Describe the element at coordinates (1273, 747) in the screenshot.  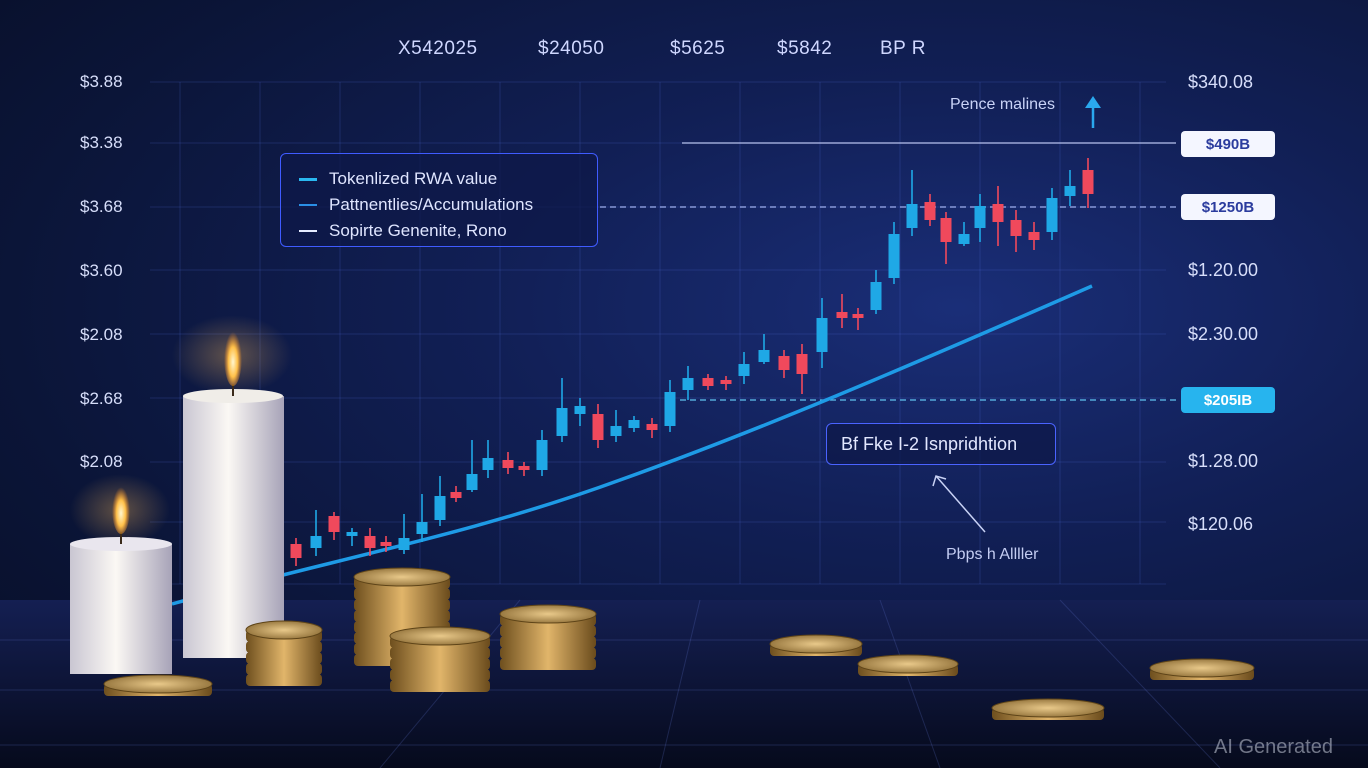
I see `watermark: AI Generated` at that location.